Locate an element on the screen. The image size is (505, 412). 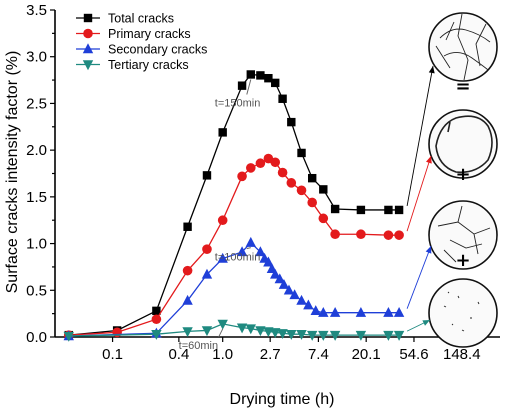
legend-entry: Tertiary cracks is located at coordinates (148, 65).